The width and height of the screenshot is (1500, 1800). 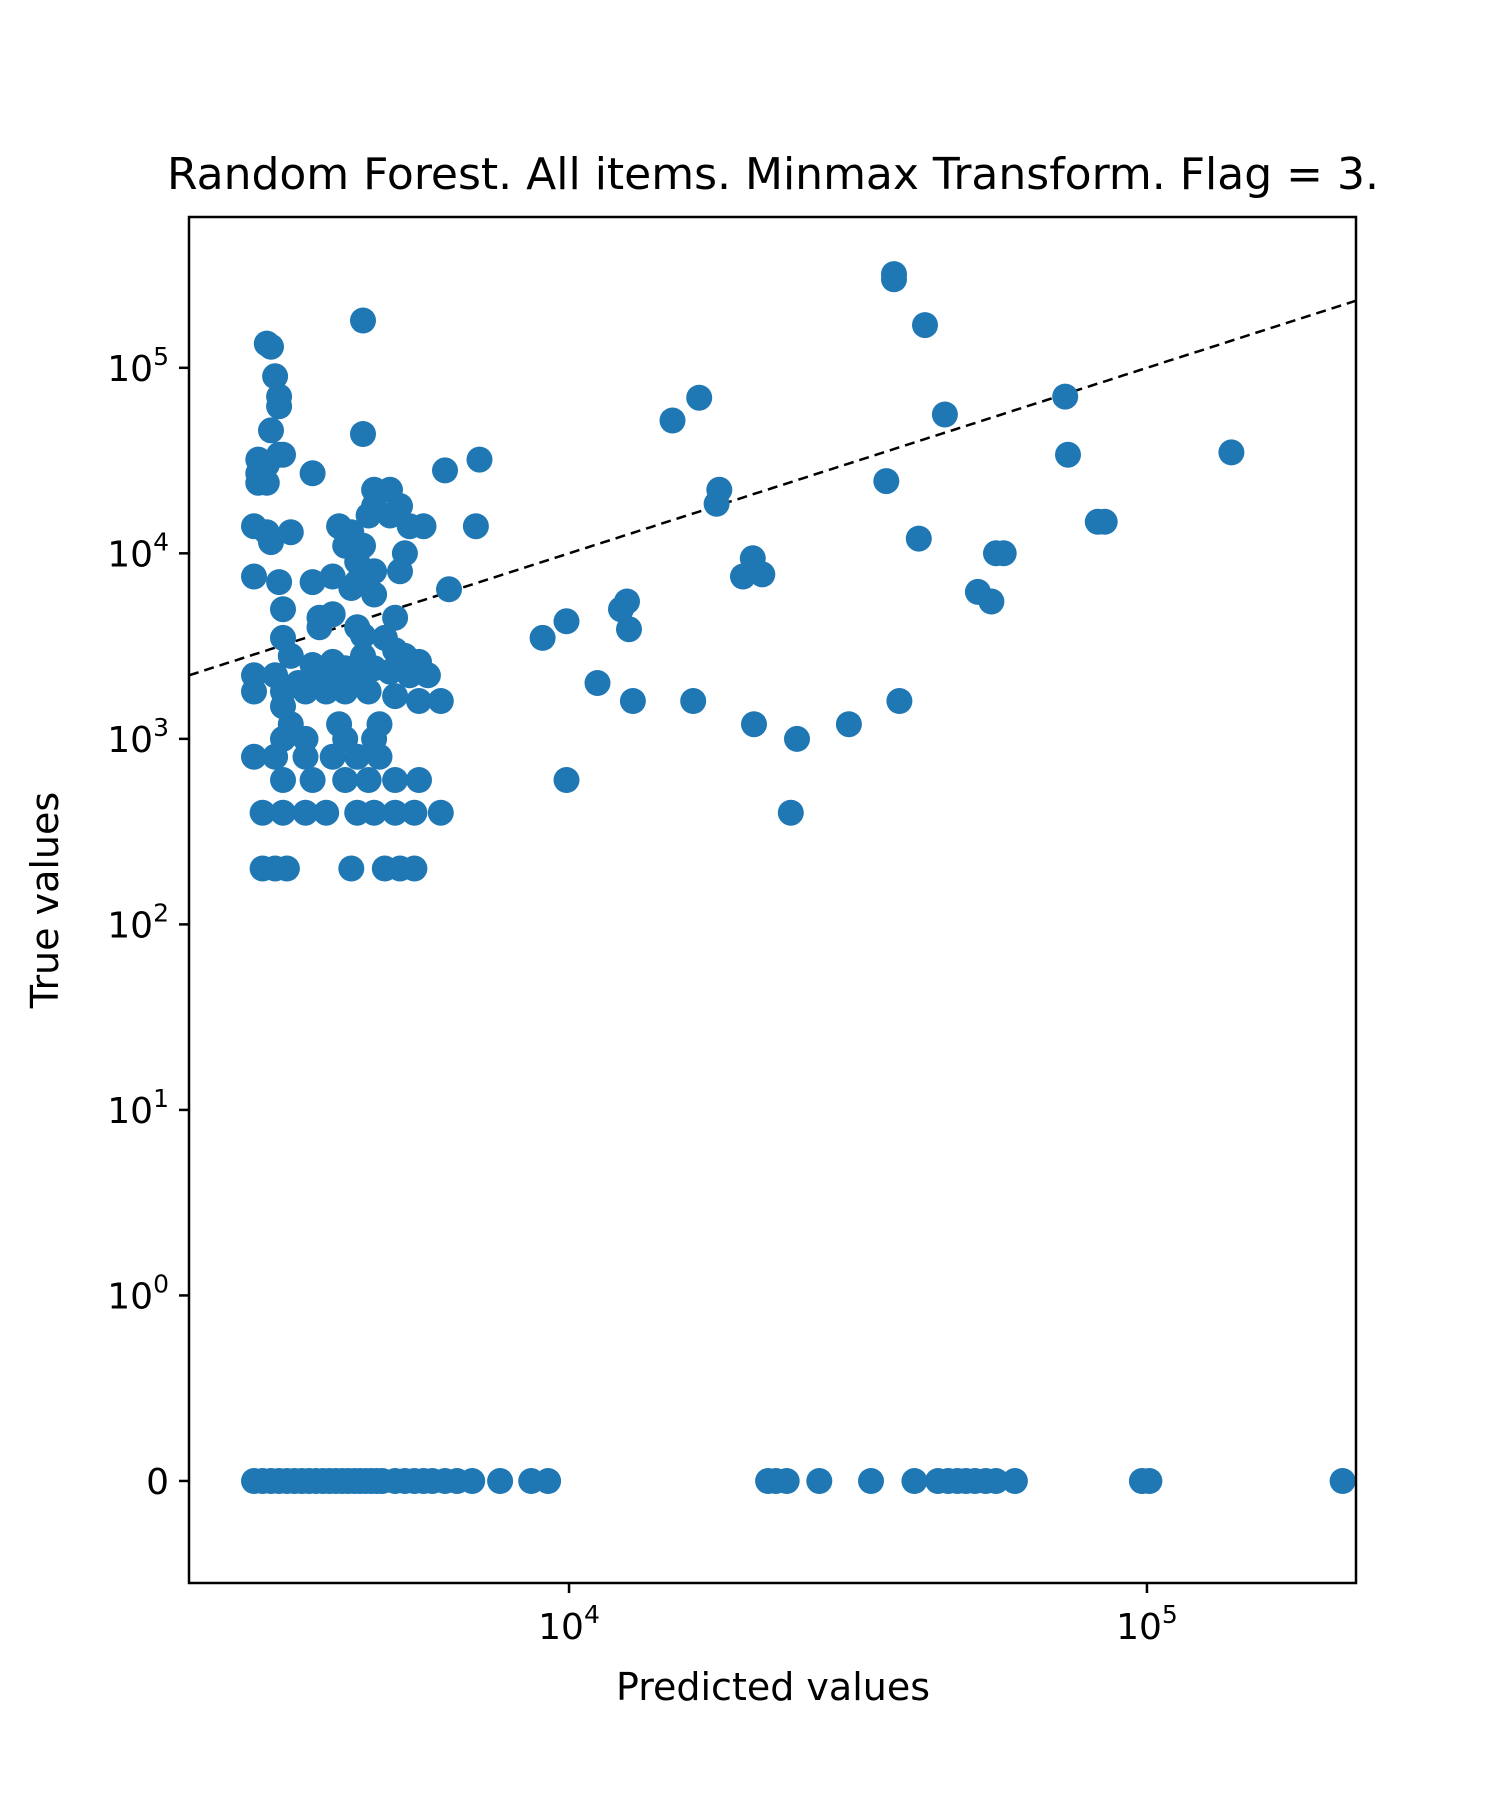 What do you see at coordinates (138, 1293) in the screenshot?
I see `y-tick-label: 100` at bounding box center [138, 1293].